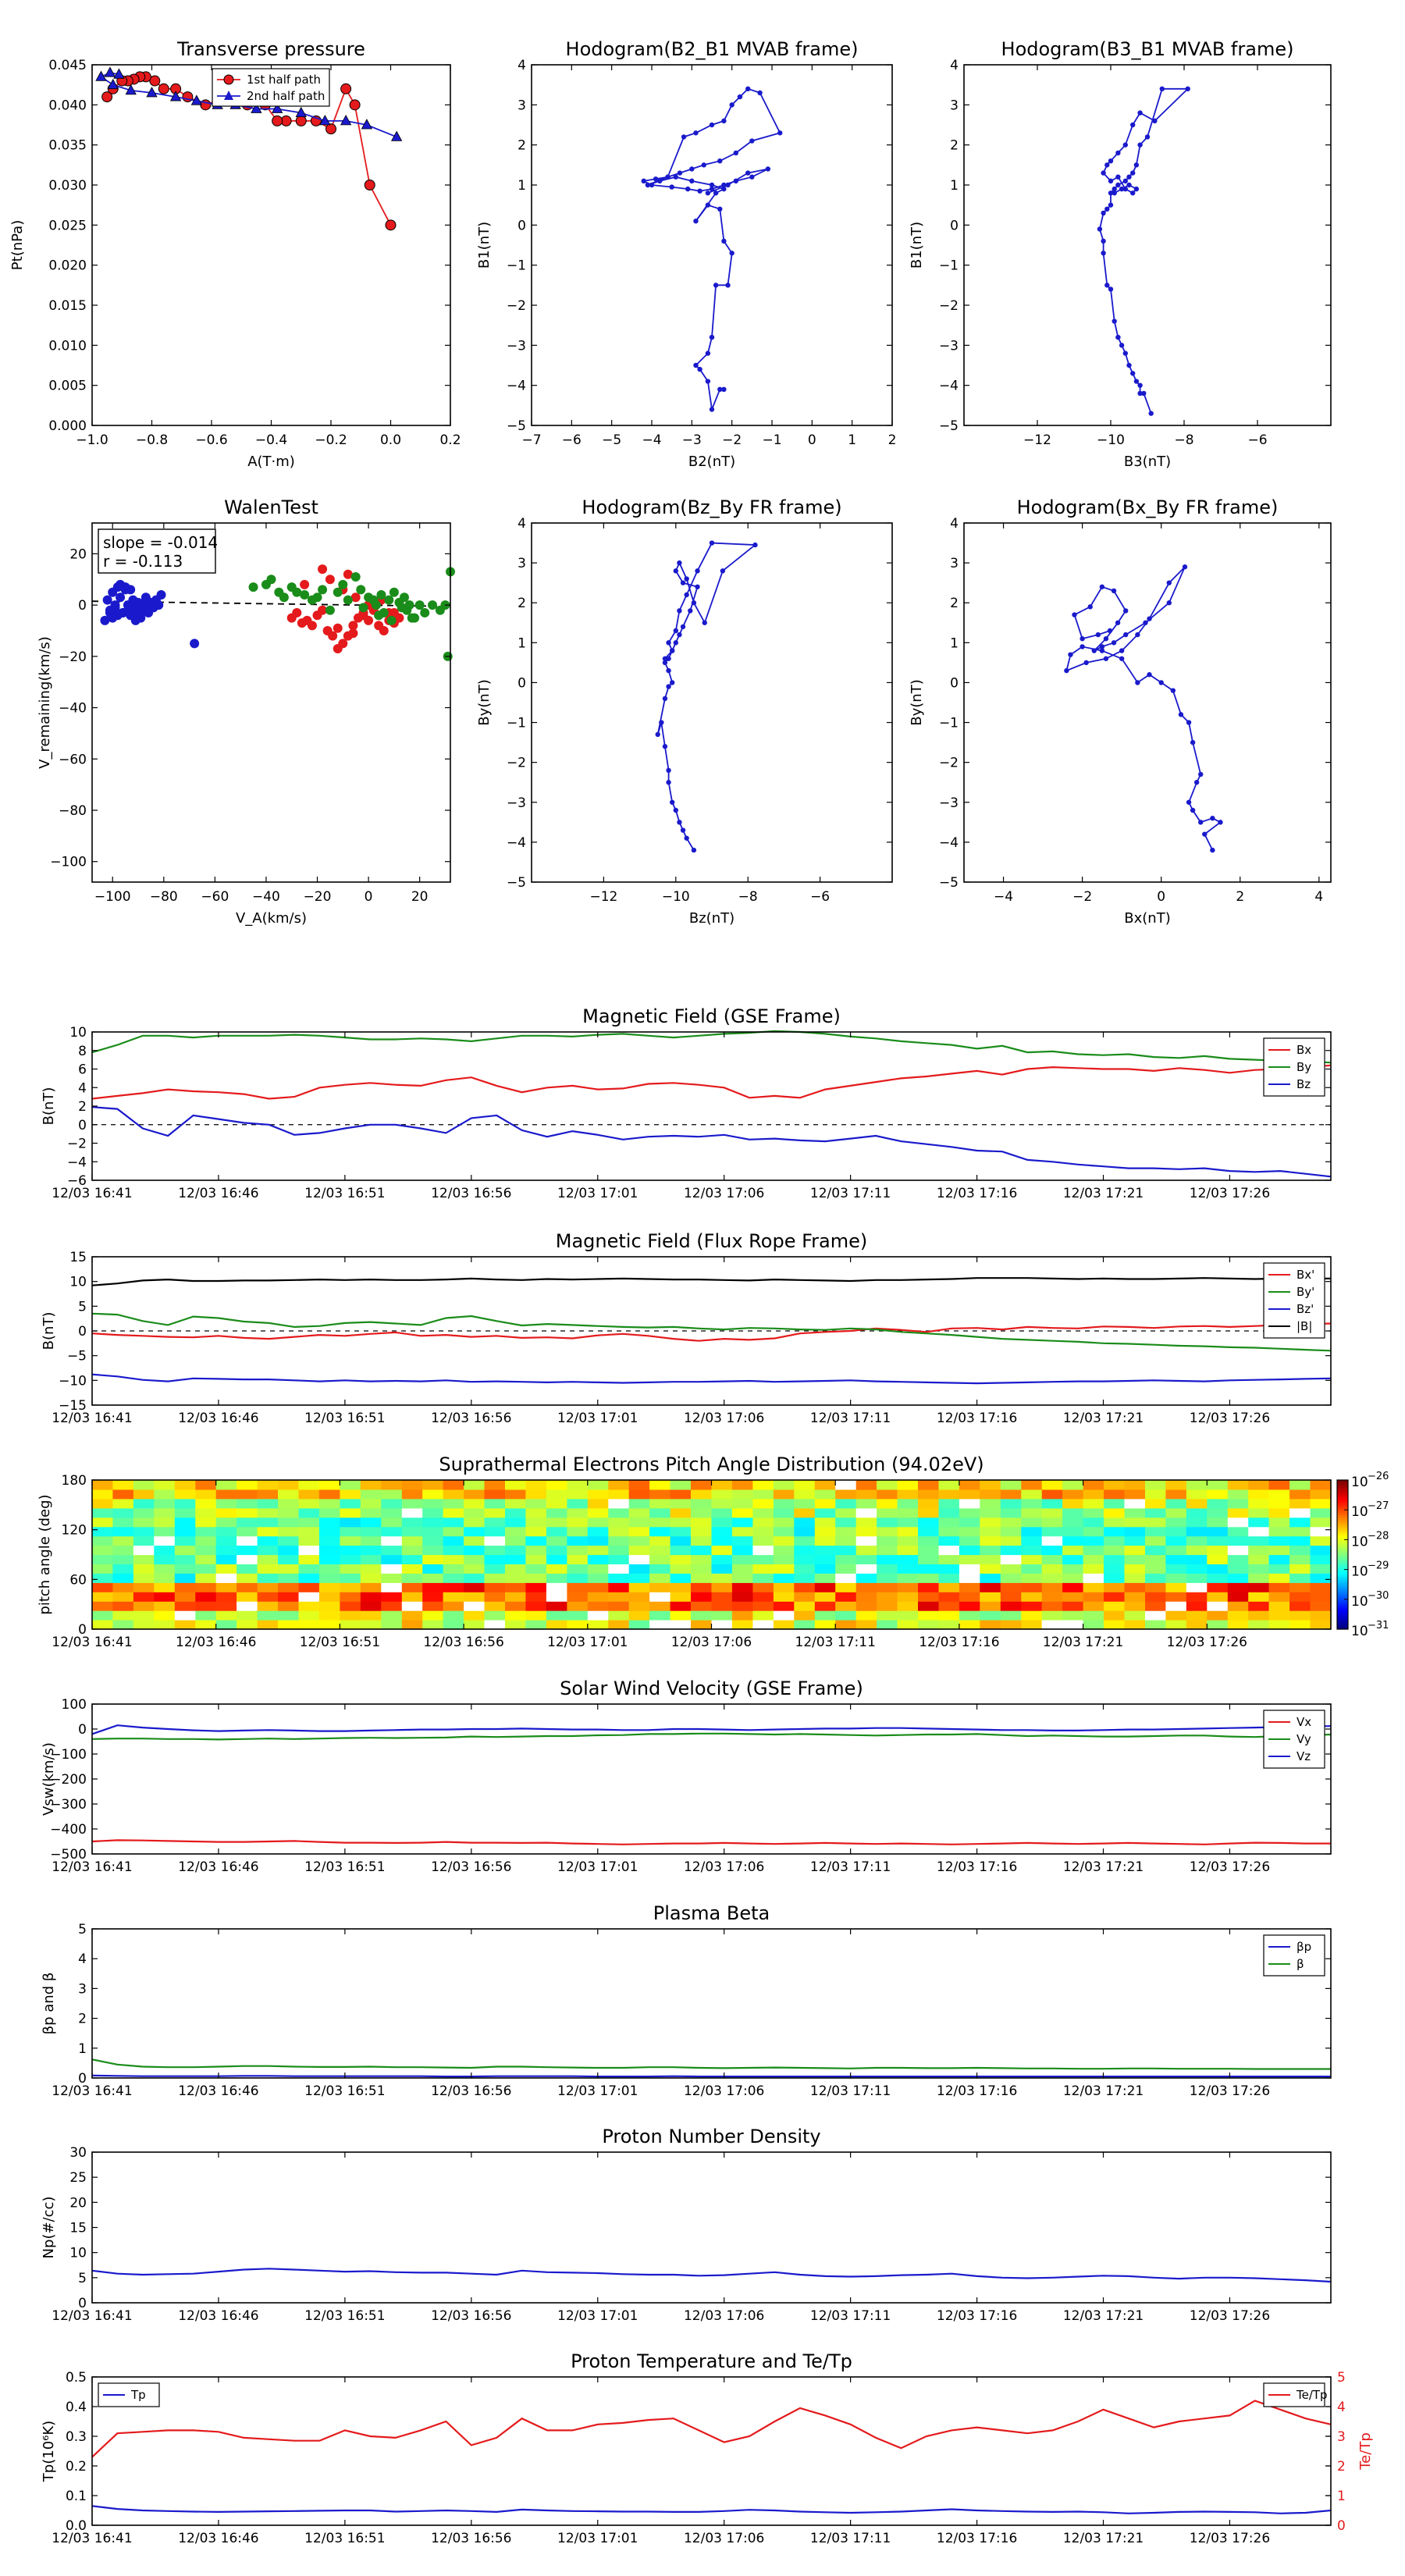  Describe the element at coordinates (92, 2538) in the screenshot. I see `x-tick-label: 12/03 16:41` at that location.